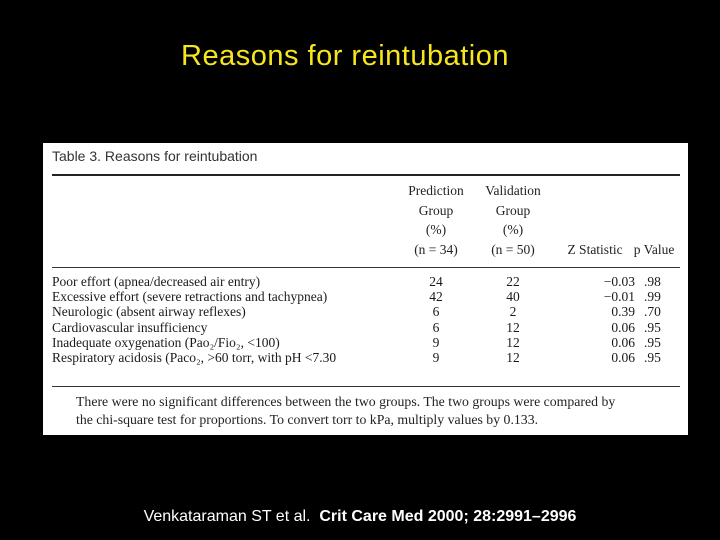  What do you see at coordinates (513, 312) in the screenshot?
I see `cell-validation: 2` at bounding box center [513, 312].